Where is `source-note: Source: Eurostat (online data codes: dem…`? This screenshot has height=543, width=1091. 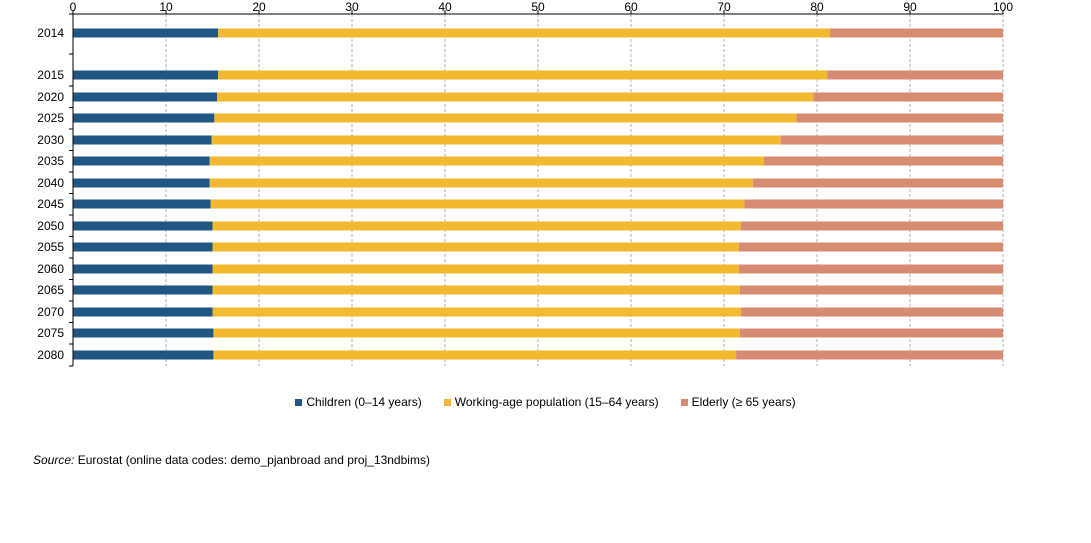 source-note: Source: Eurostat (online data codes: dem… is located at coordinates (231, 460).